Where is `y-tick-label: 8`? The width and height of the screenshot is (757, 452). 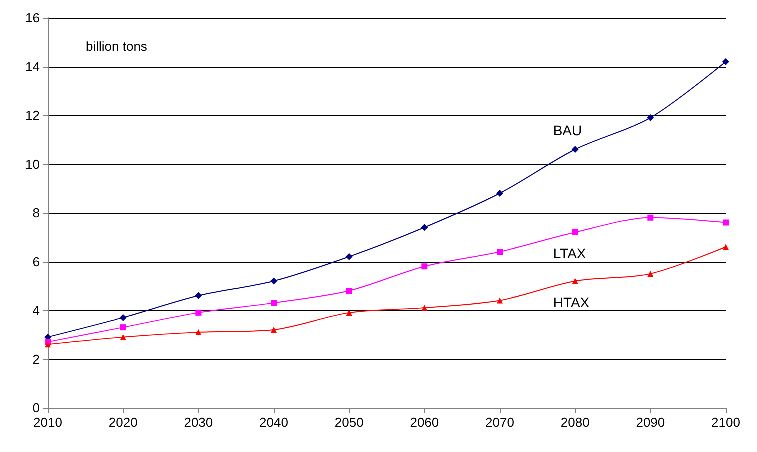 y-tick-label: 8 is located at coordinates (36, 213).